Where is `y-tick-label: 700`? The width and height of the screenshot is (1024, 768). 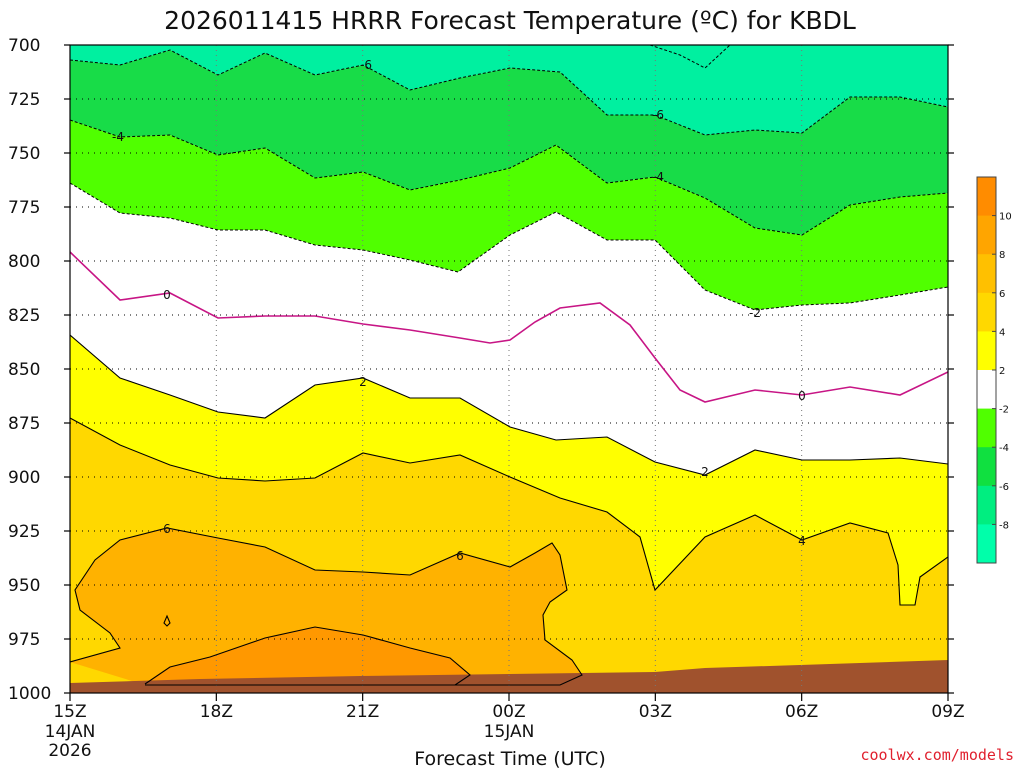 y-tick-label: 700 is located at coordinates (24, 46).